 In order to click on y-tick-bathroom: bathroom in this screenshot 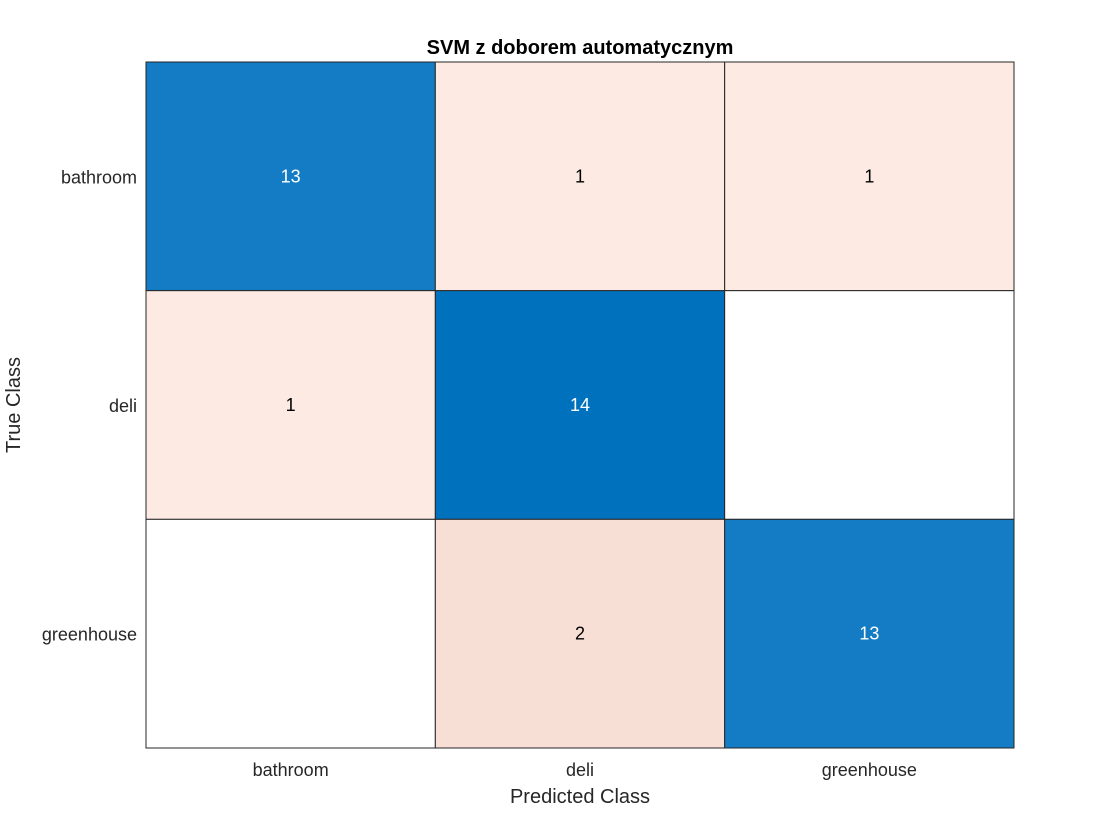, I will do `click(99, 177)`.